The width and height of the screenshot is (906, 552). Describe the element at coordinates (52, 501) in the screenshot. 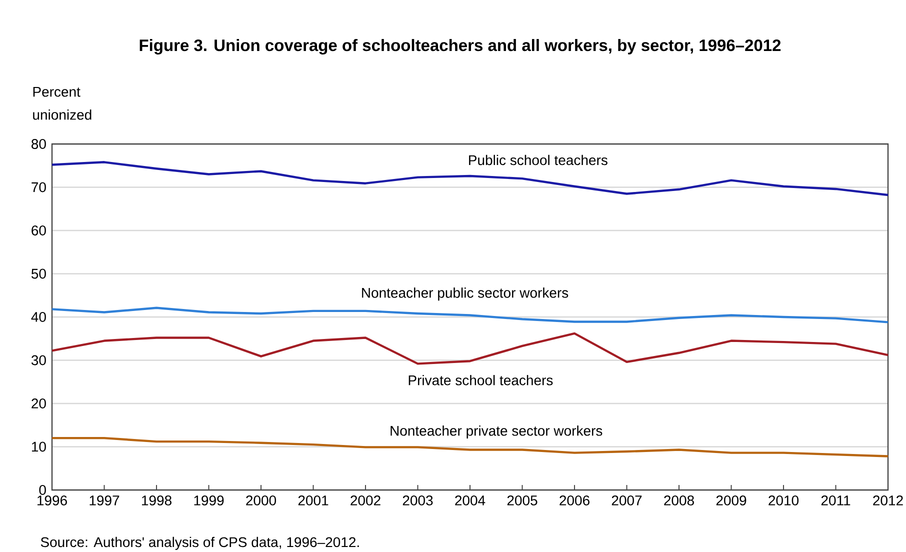

I see `x-tick-label: 1996` at that location.